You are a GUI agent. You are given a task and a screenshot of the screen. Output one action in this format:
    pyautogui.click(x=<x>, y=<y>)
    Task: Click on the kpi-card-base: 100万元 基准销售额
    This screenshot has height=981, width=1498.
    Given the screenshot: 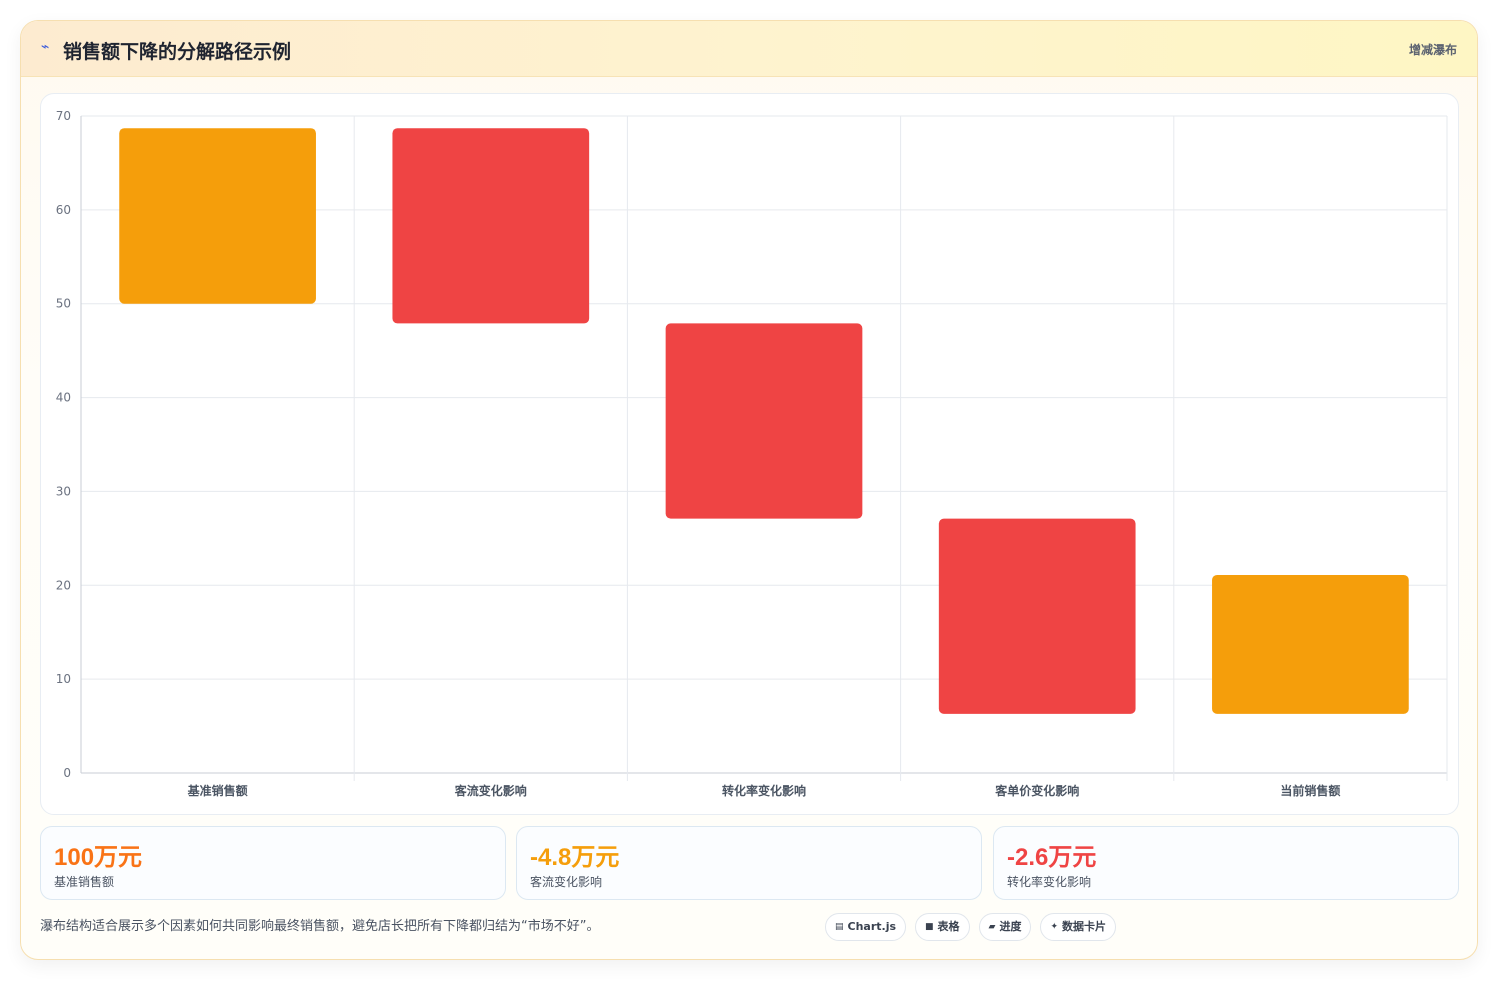 What is the action you would take?
    pyautogui.click(x=273, y=863)
    